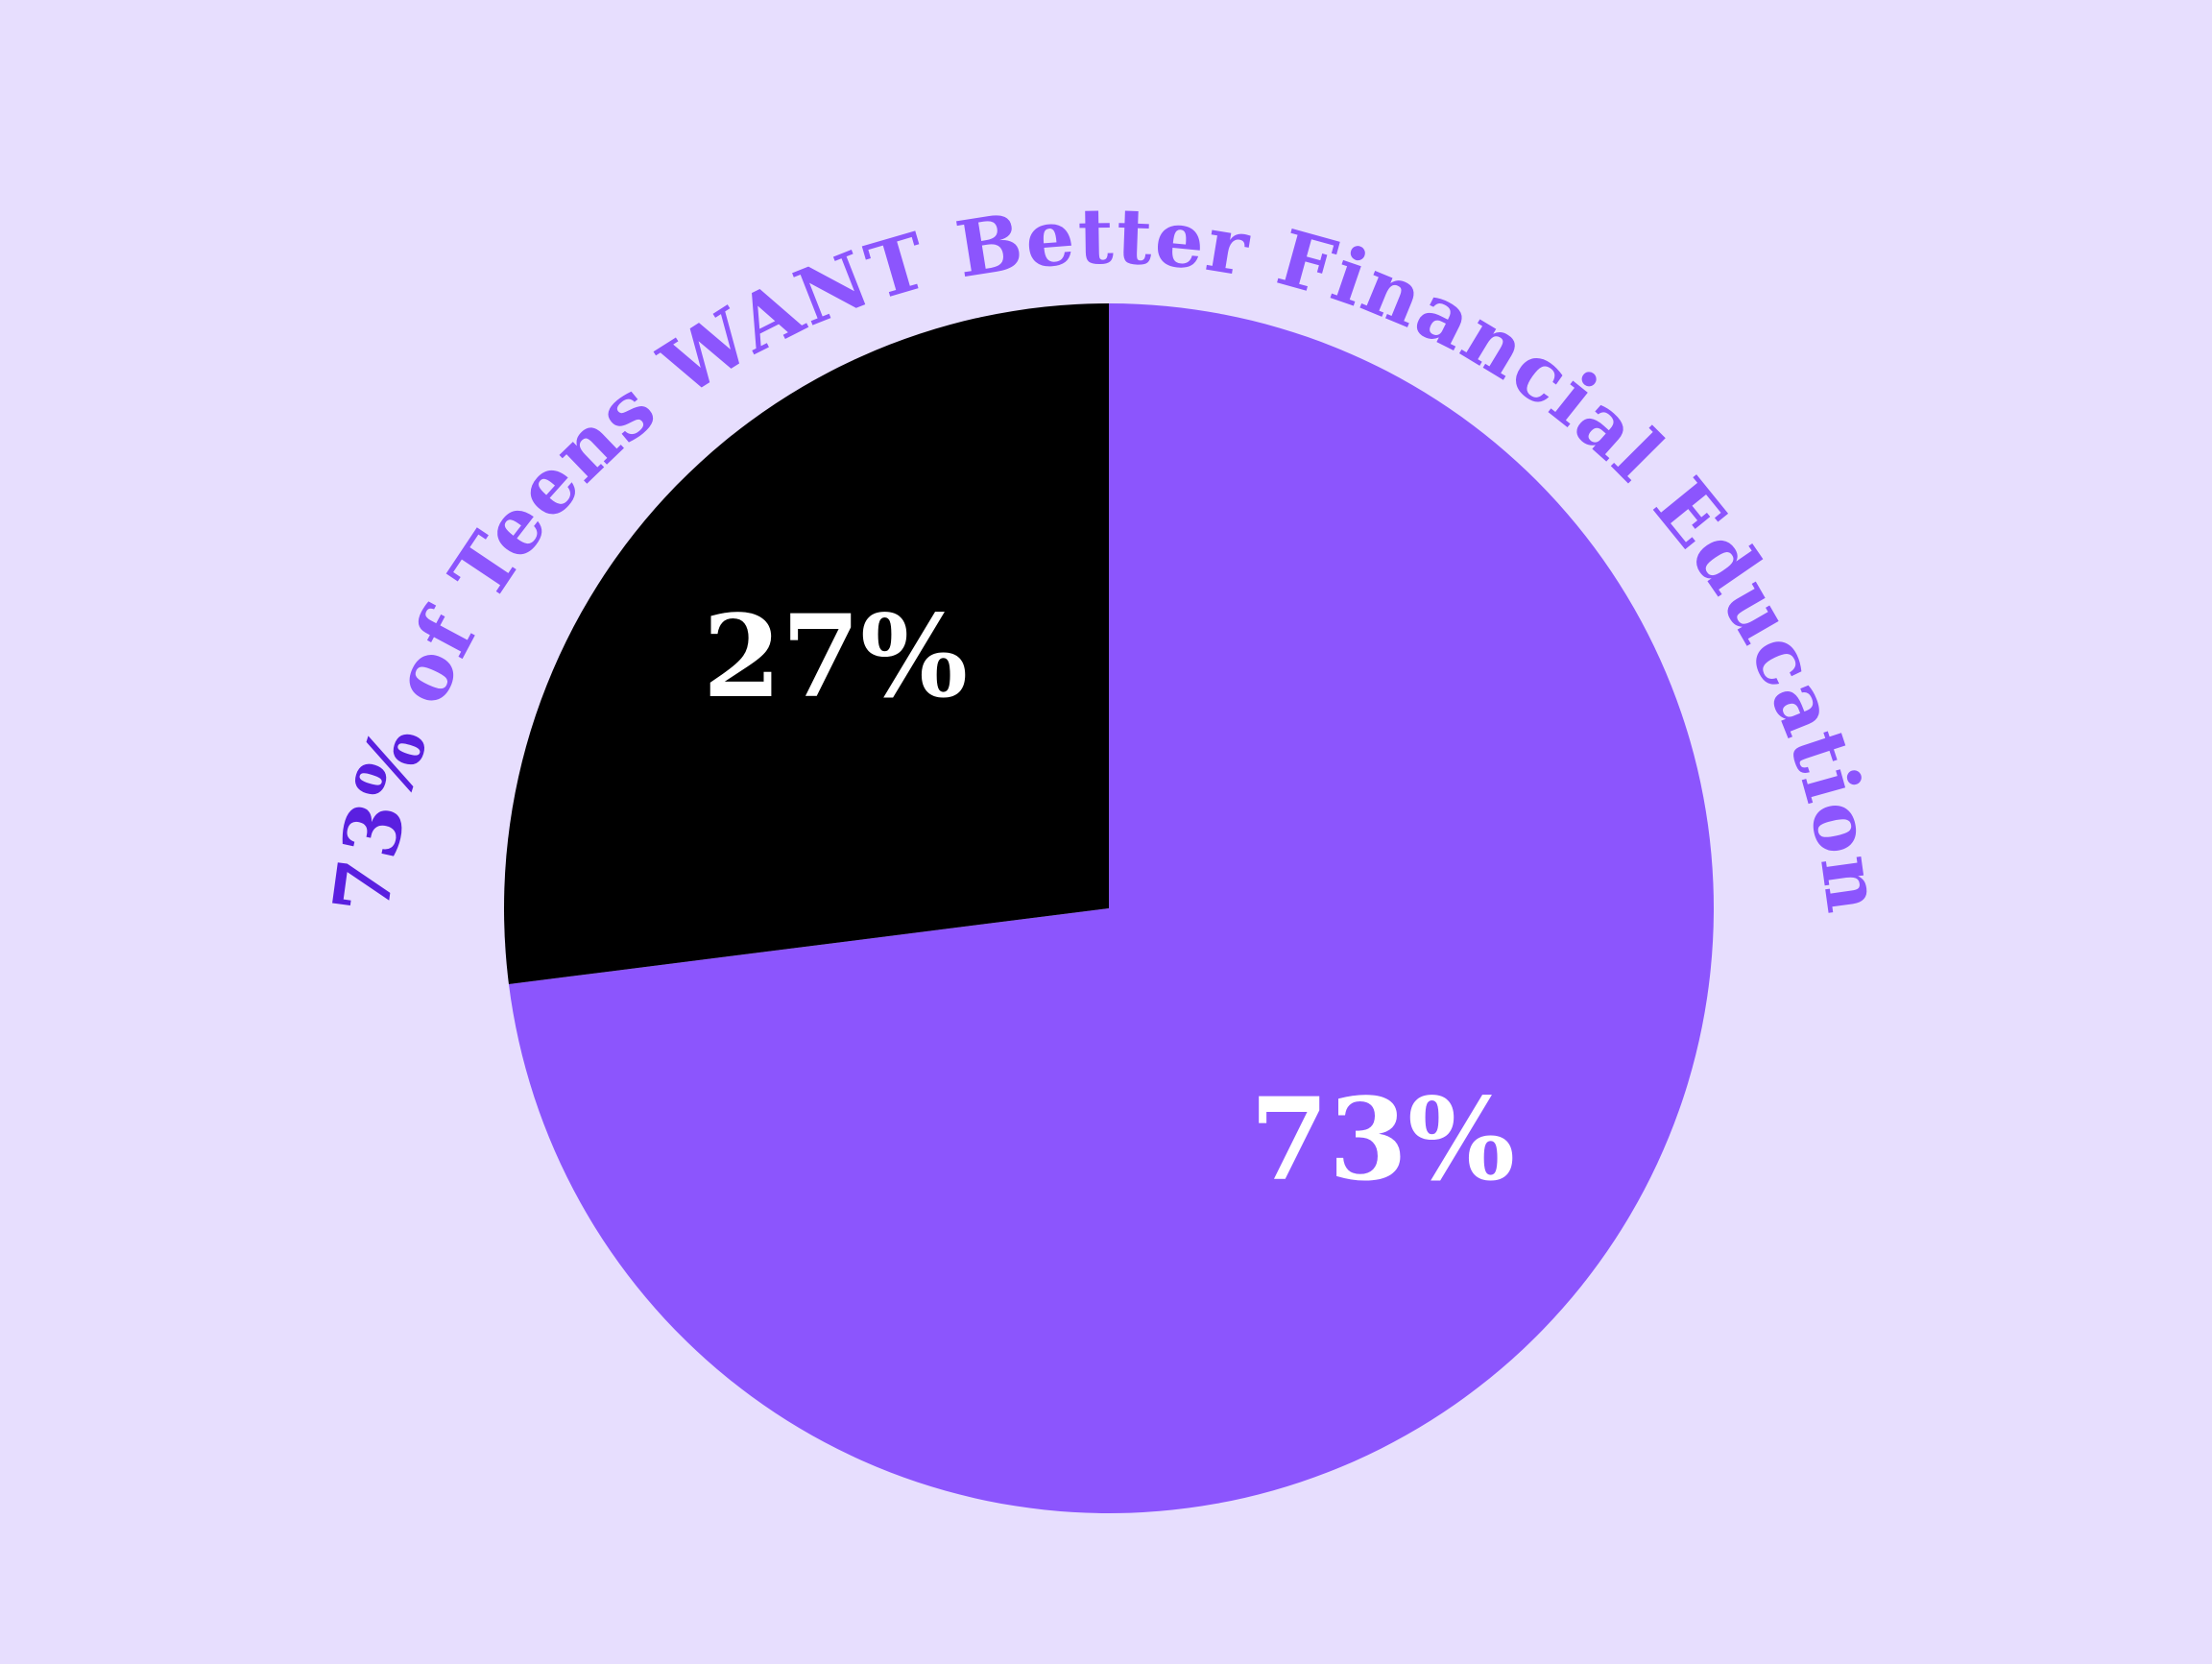 The height and width of the screenshot is (1664, 2212). I want to click on pie-labels: 73% 27%, so click(1109, 898).